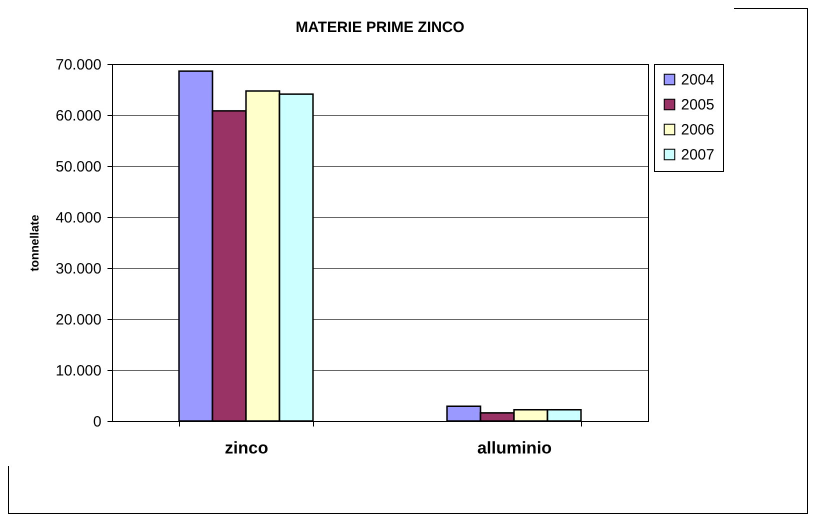  Describe the element at coordinates (697, 80) in the screenshot. I see `legend-label: 2004` at that location.